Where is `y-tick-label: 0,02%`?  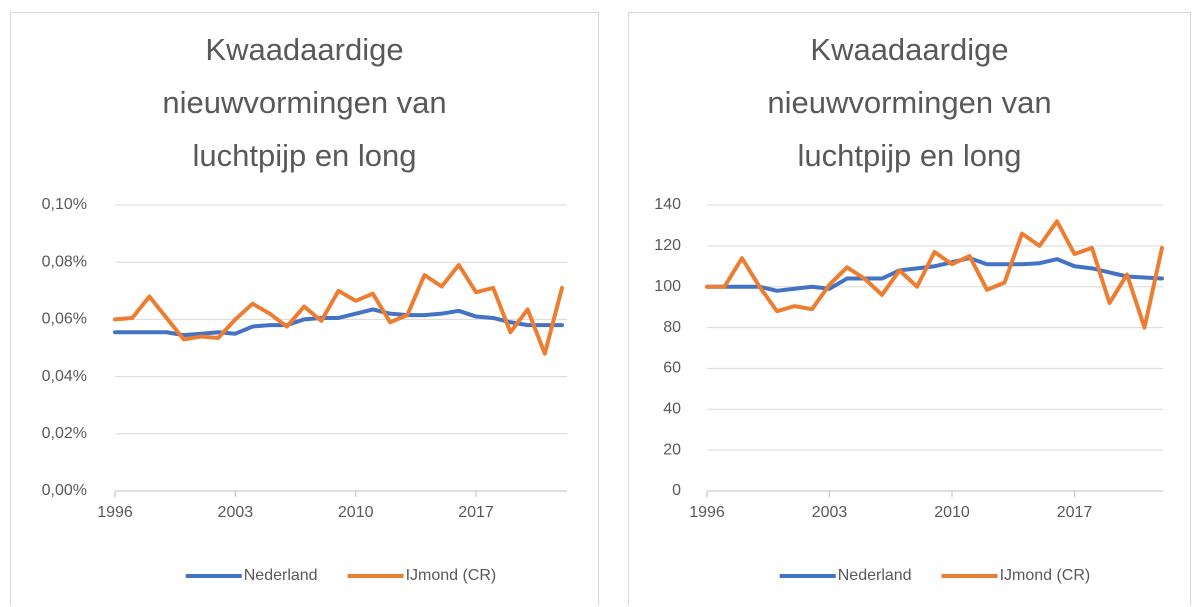 y-tick-label: 0,02% is located at coordinates (64, 433).